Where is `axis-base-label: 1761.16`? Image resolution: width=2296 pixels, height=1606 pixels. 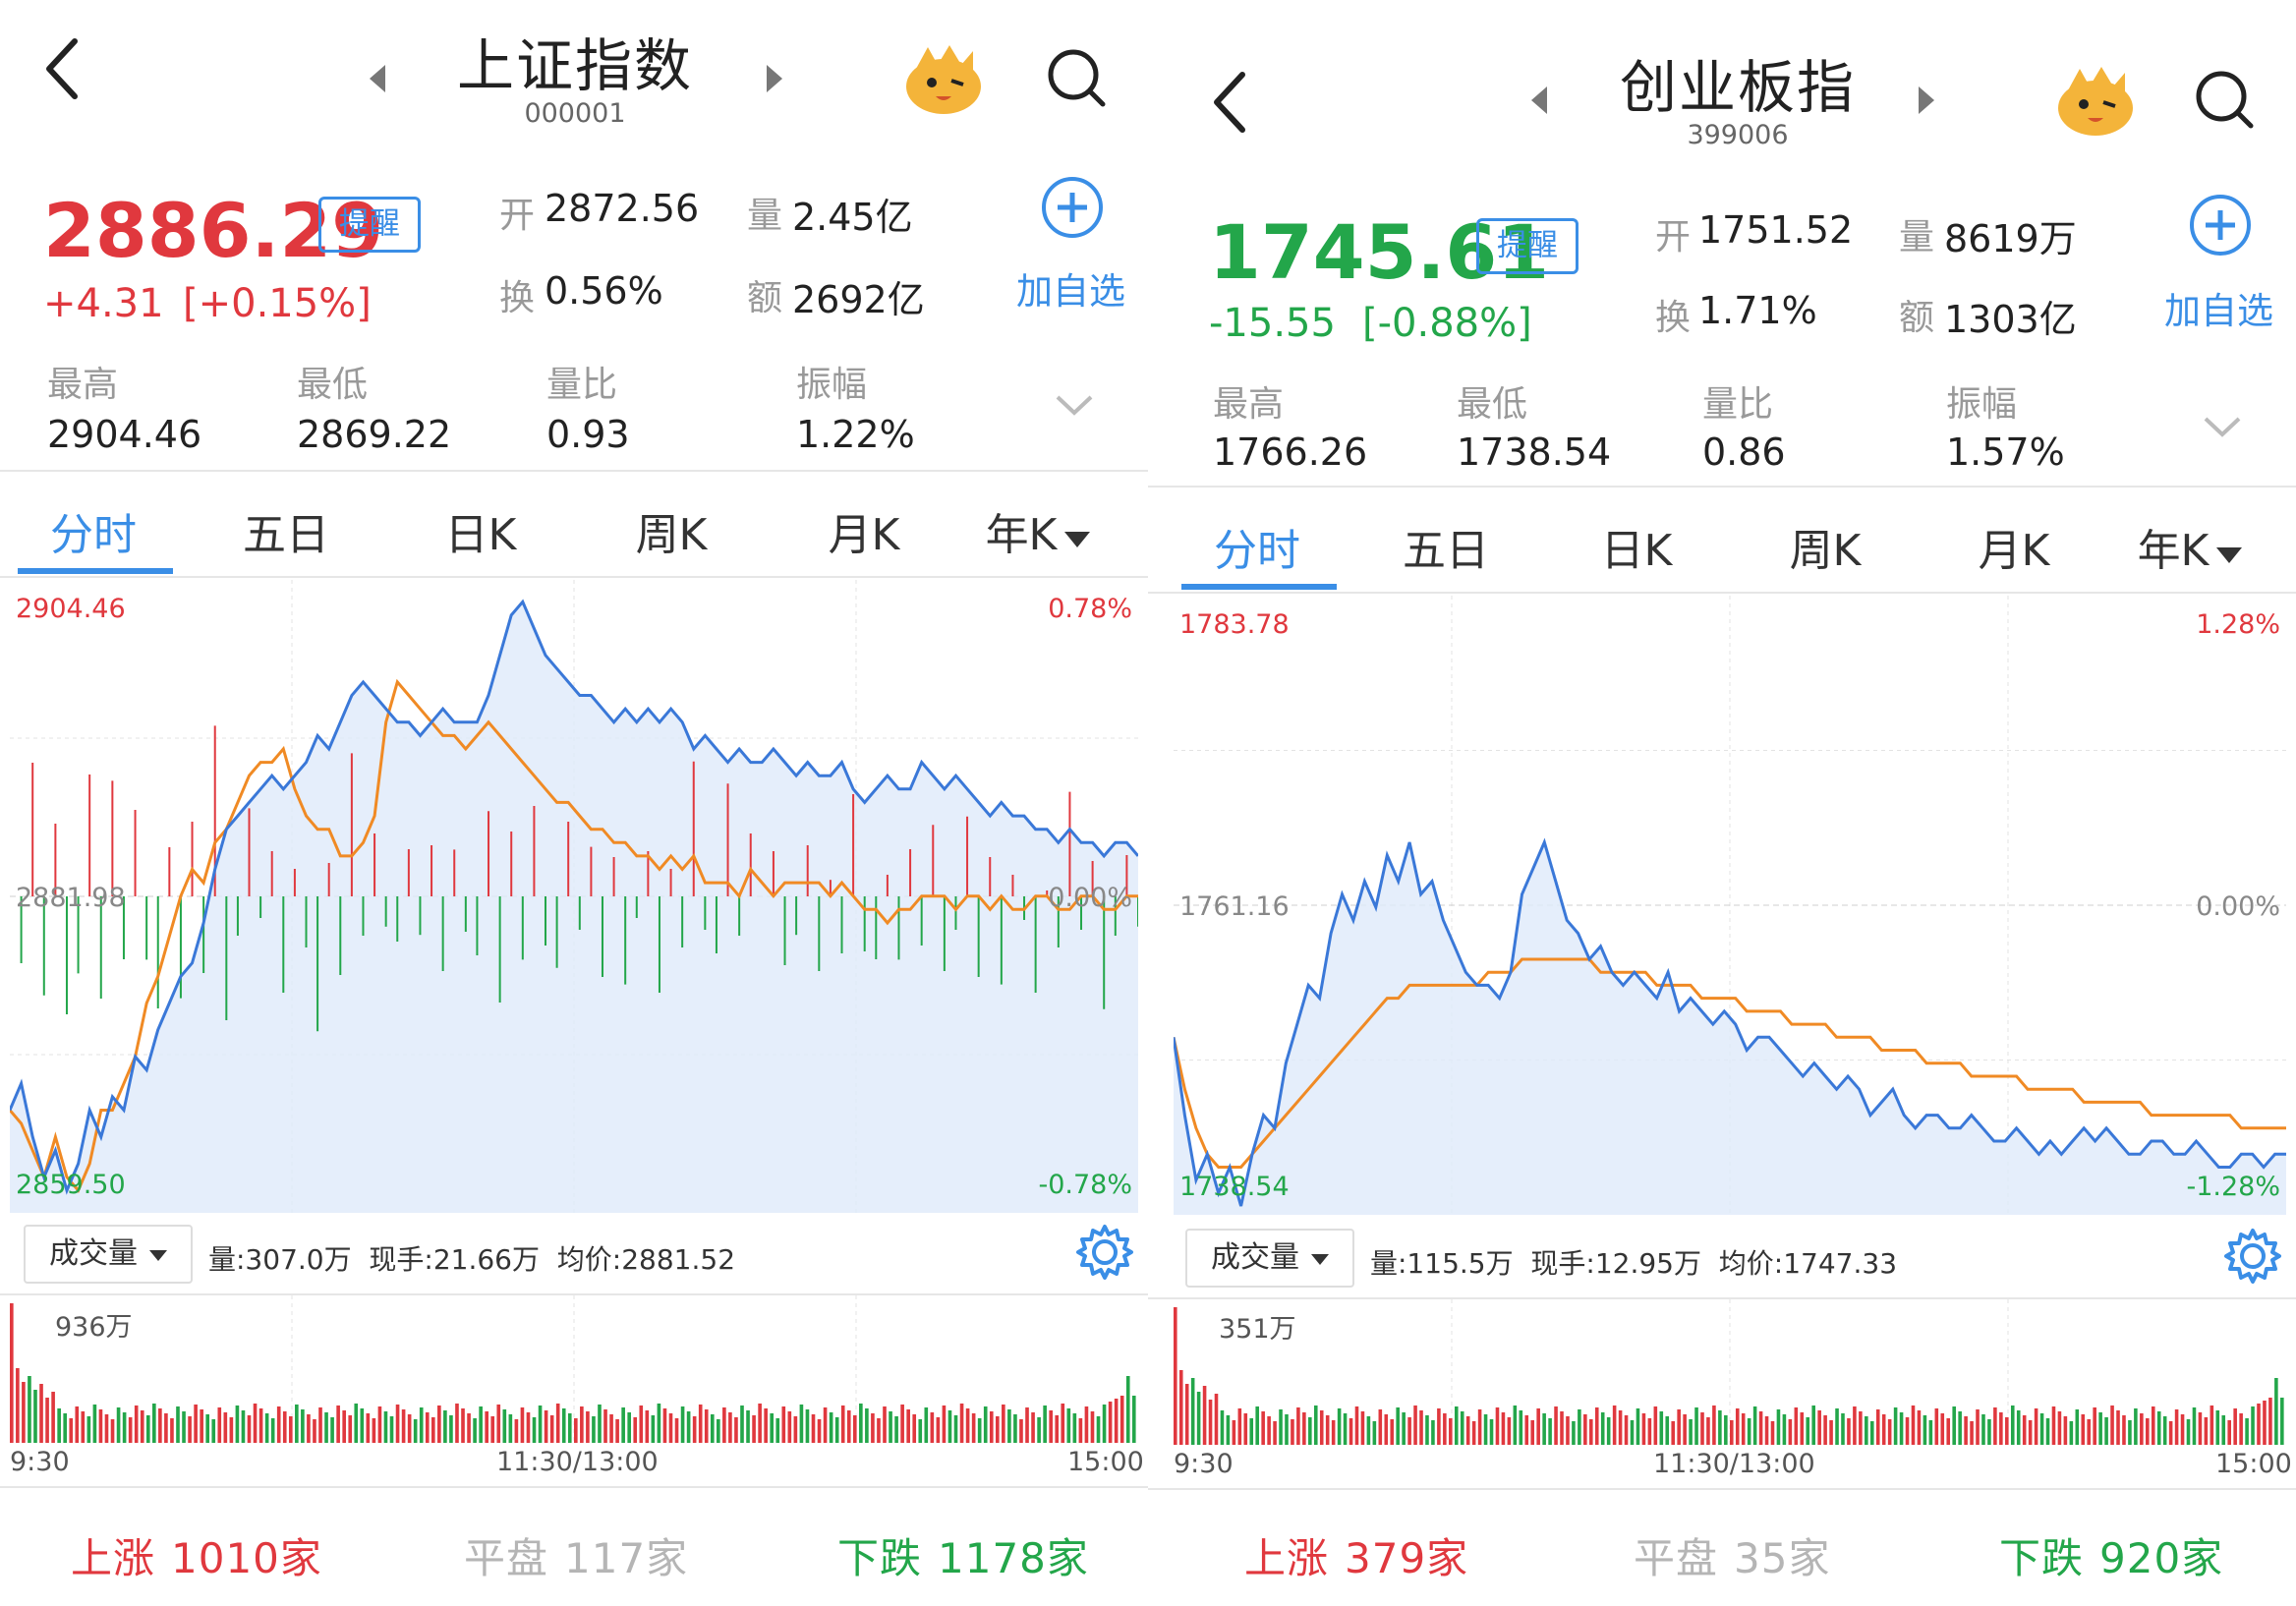
axis-base-label: 1761.16 is located at coordinates (1234, 907).